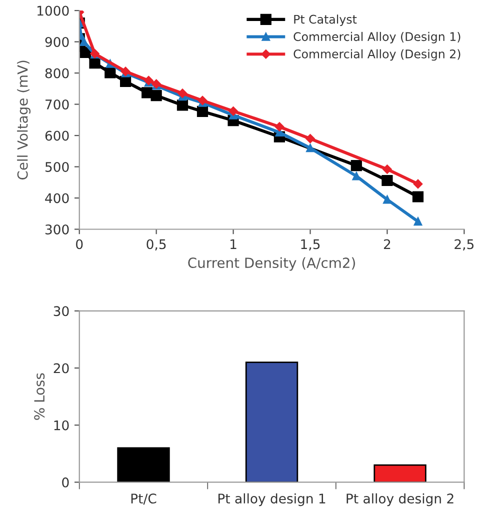 The height and width of the screenshot is (527, 481). What do you see at coordinates (377, 55) in the screenshot?
I see `legend-label: Commercial Alloy (Design 2)` at bounding box center [377, 55].